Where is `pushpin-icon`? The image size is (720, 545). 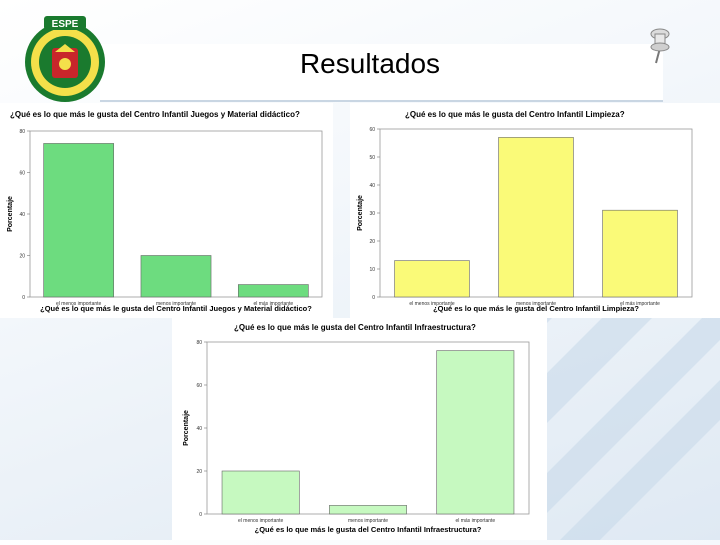
pushpin-icon is located at coordinates (660, 46).